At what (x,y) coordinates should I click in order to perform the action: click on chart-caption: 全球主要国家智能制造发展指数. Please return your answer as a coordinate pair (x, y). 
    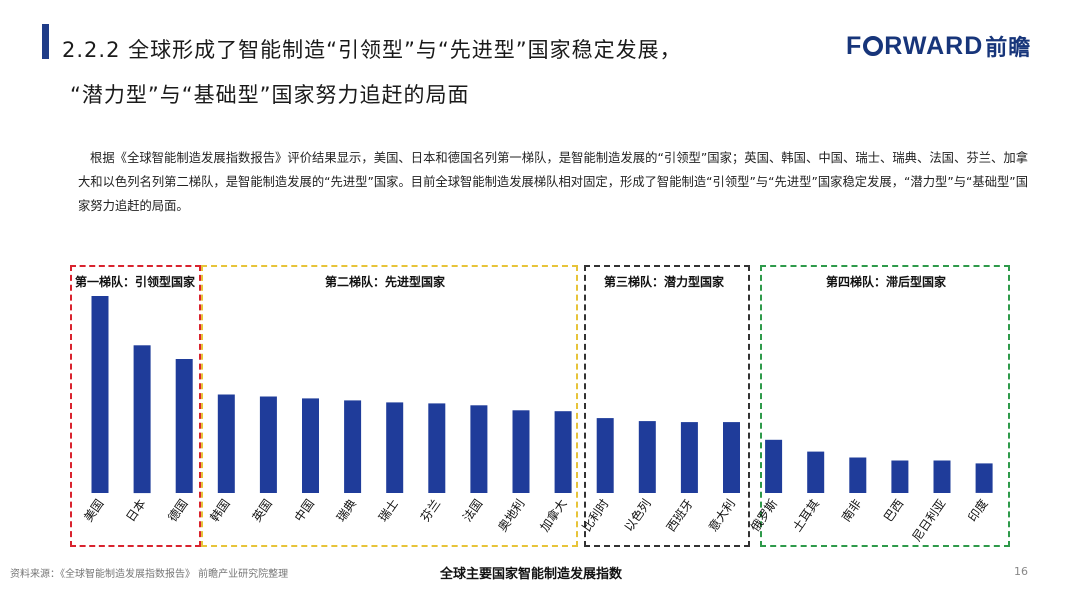
    Looking at the image, I should click on (531, 574).